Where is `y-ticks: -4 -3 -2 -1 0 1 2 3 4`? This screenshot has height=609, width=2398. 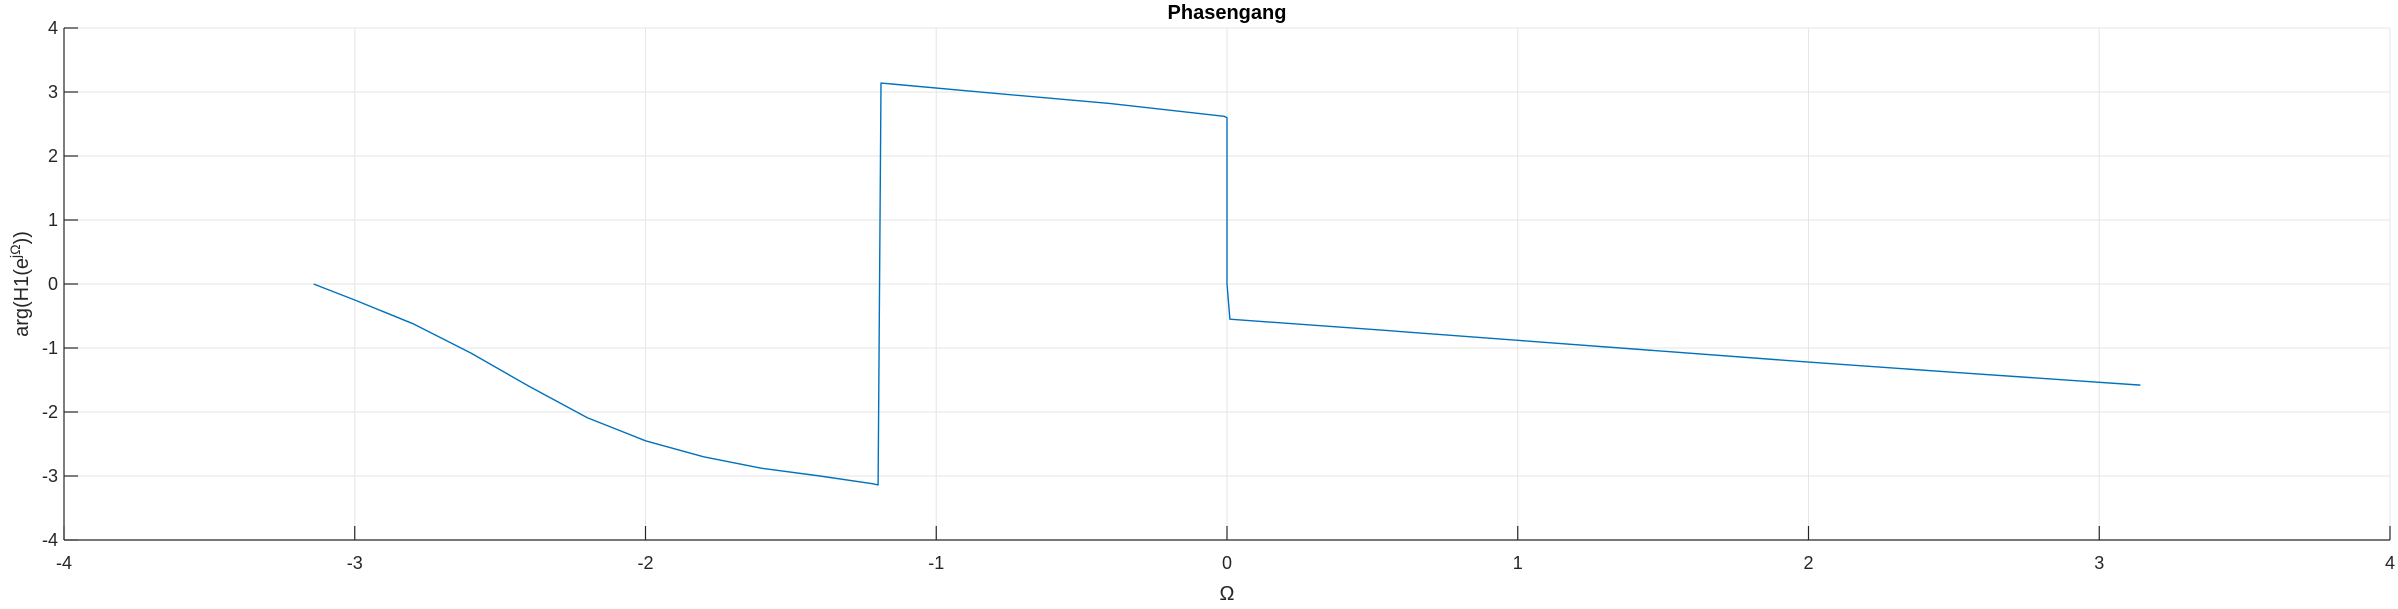 y-ticks: -4 -3 -2 -1 0 1 2 3 4 is located at coordinates (60, 284).